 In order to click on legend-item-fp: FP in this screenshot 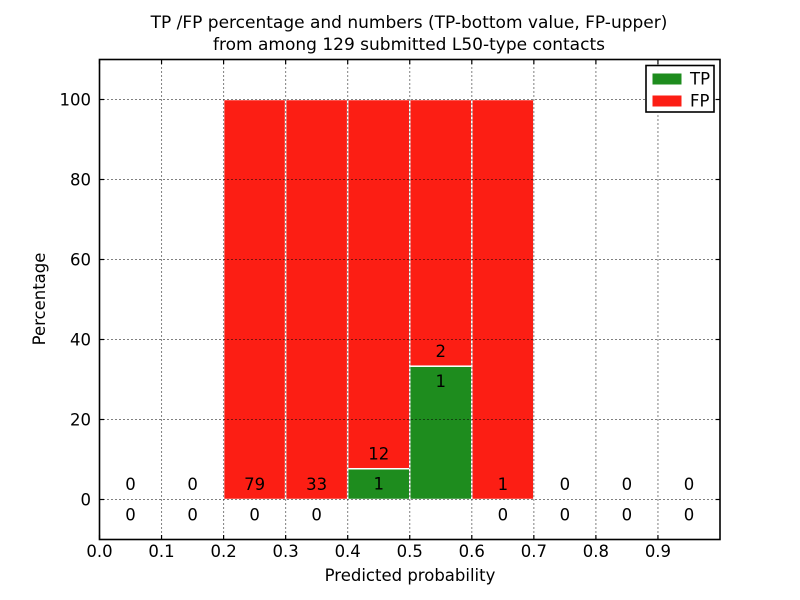, I will do `click(680, 101)`.